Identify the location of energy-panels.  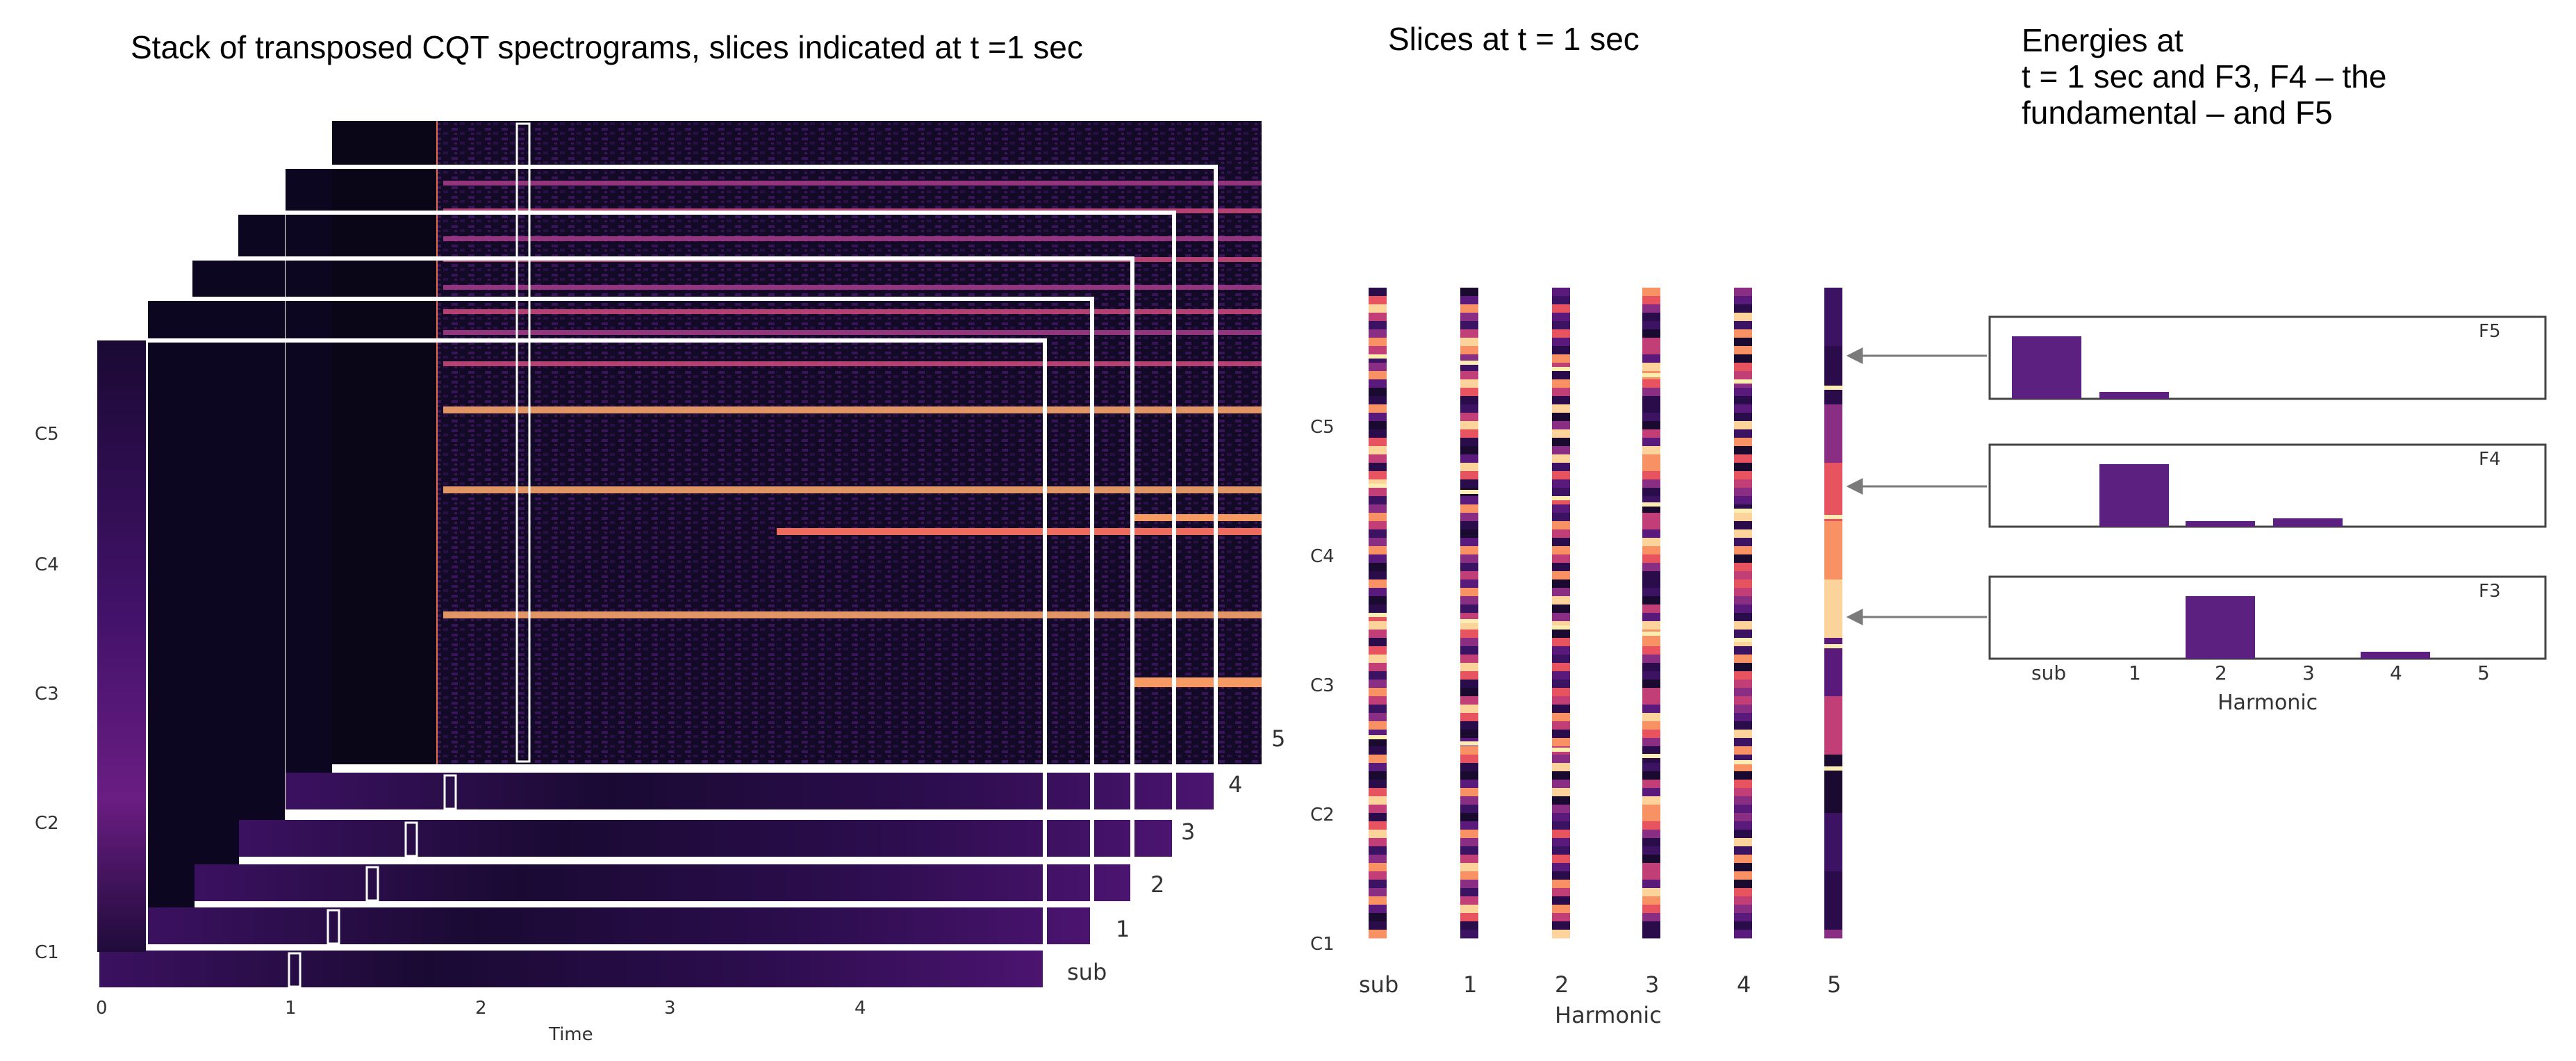
(2197, 487).